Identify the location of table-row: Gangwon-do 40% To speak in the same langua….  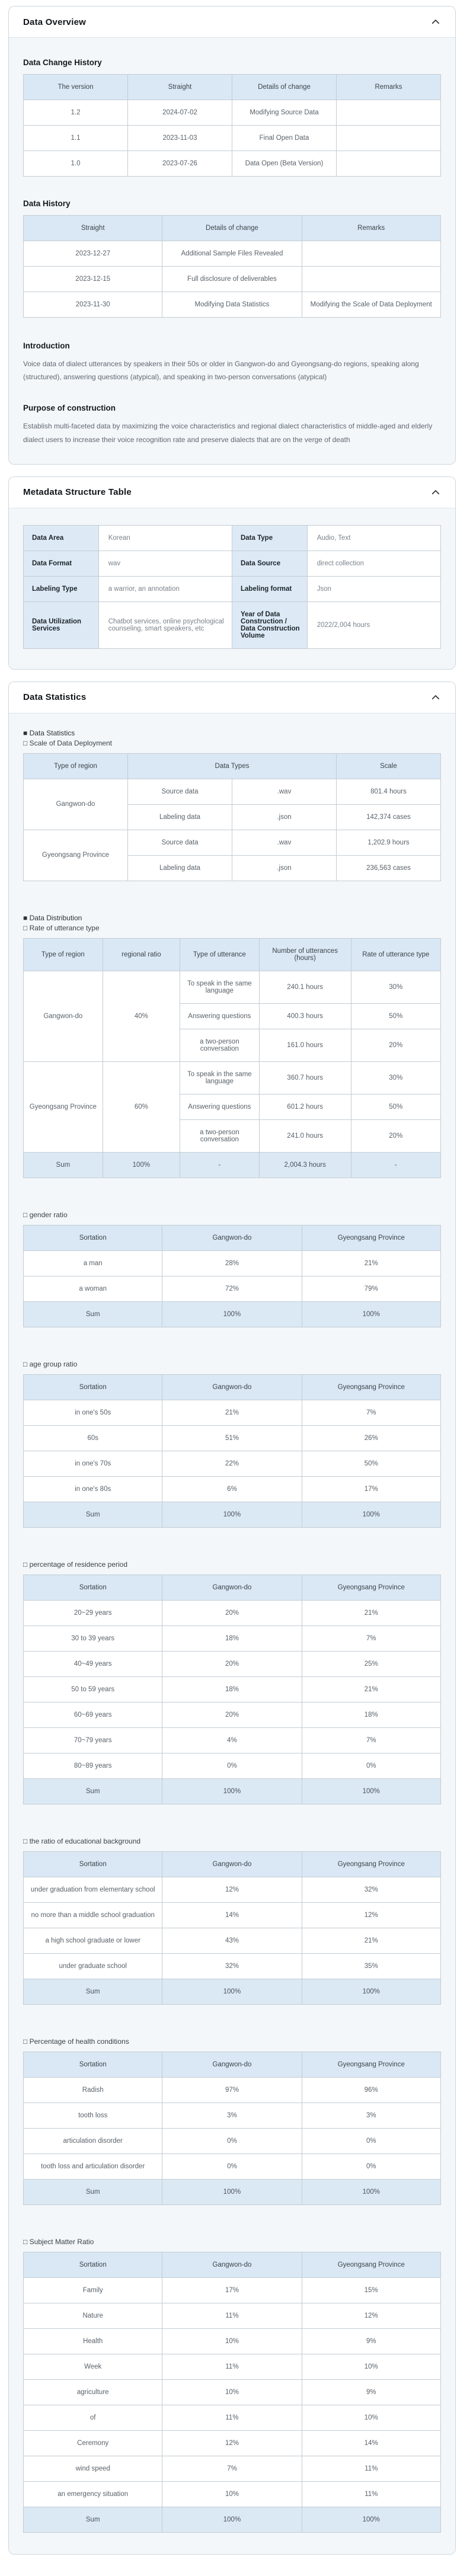
(232, 1016).